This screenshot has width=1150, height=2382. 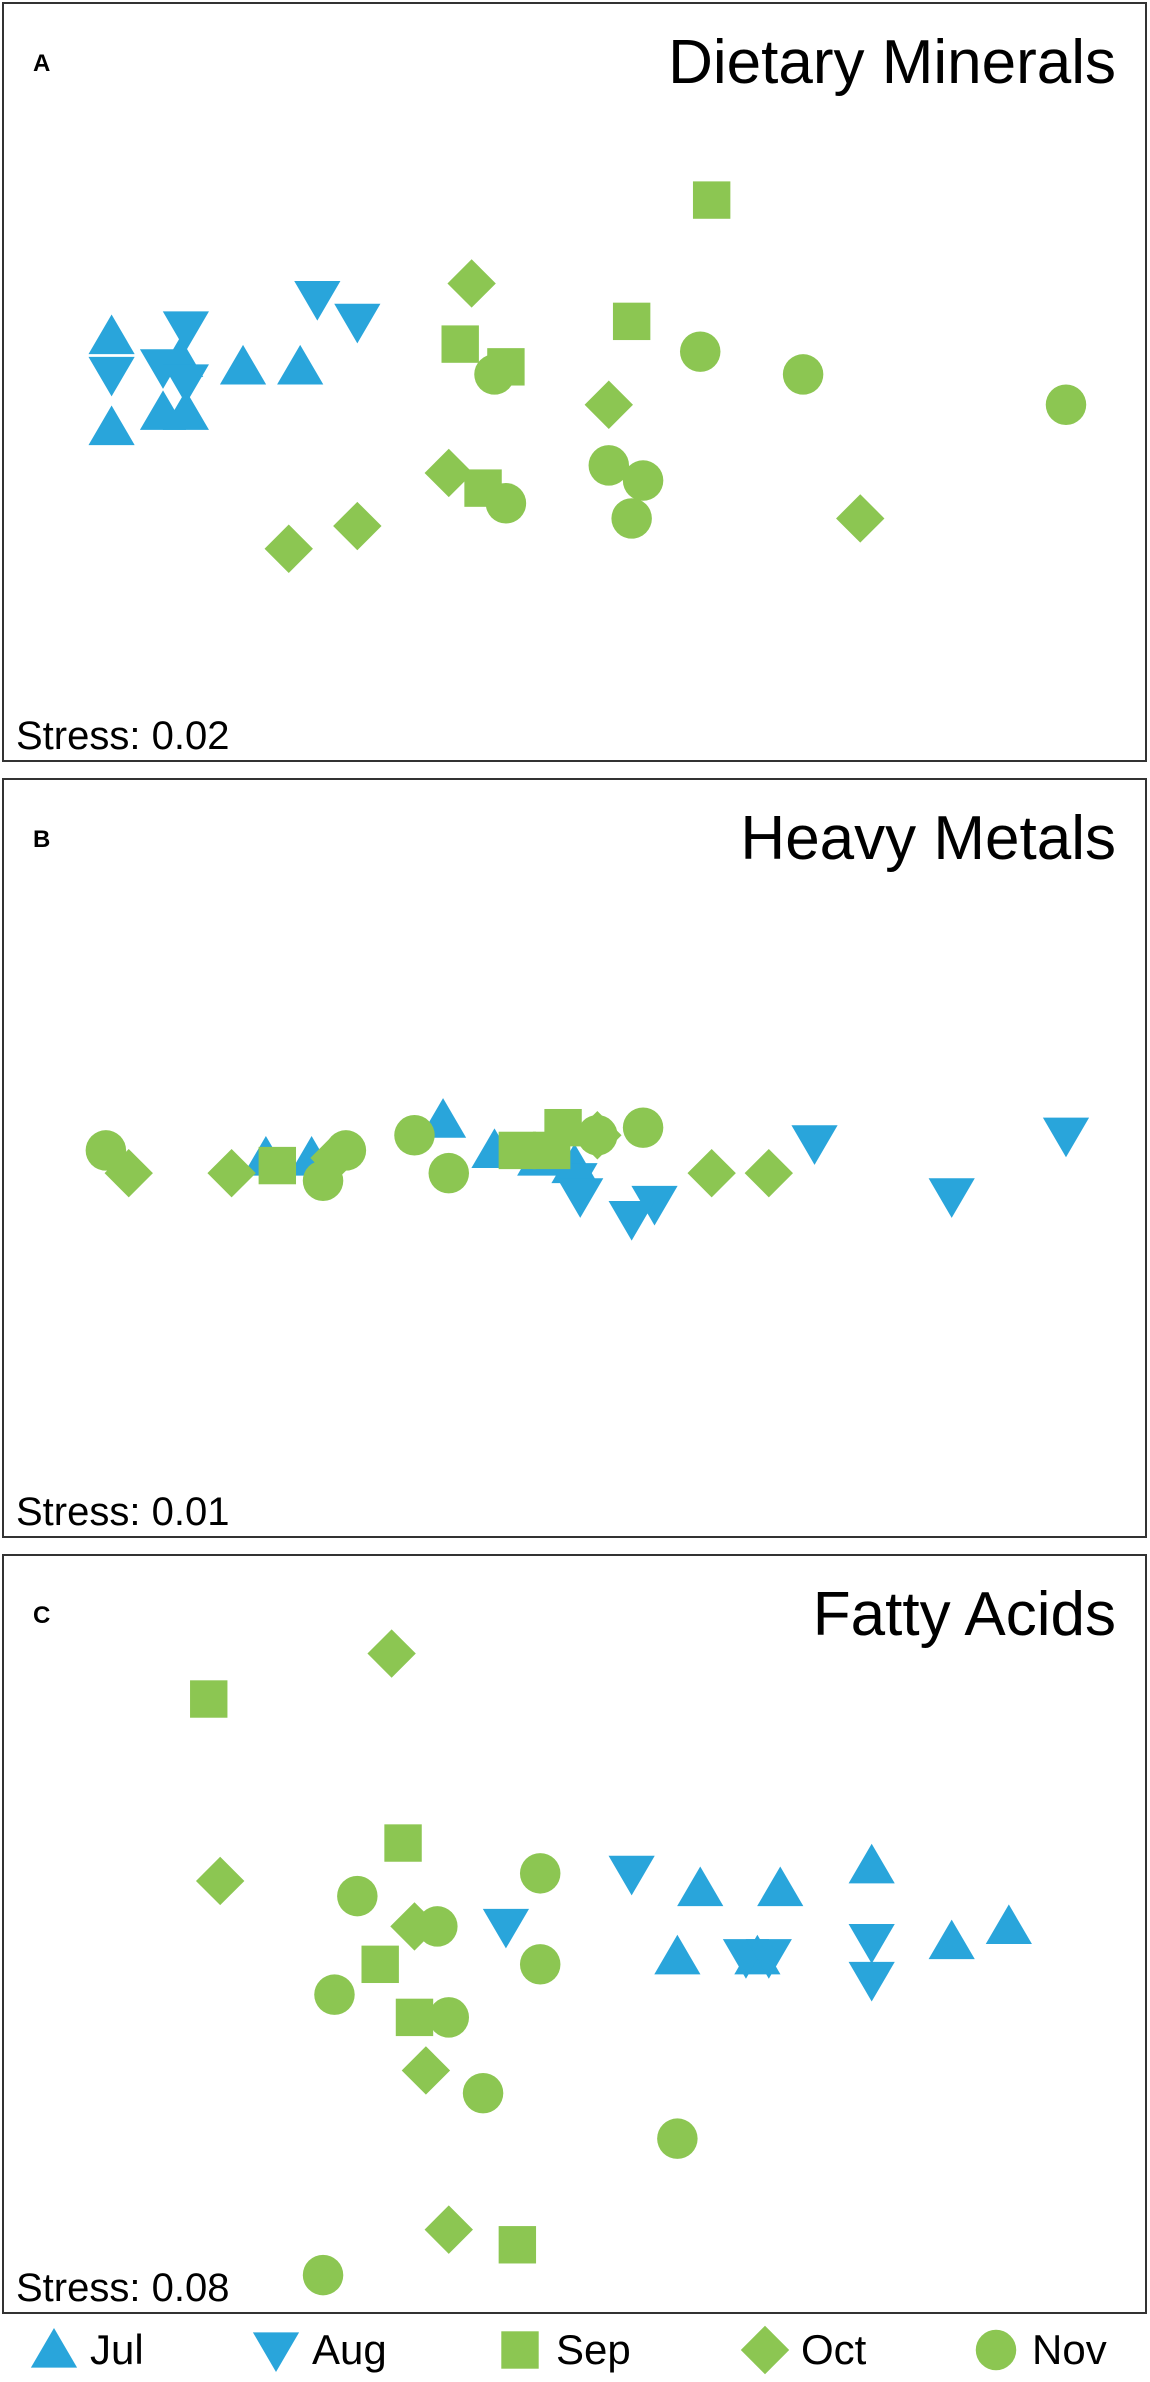 I want to click on legend-item-jul: Jul, so click(x=87, y=2349).